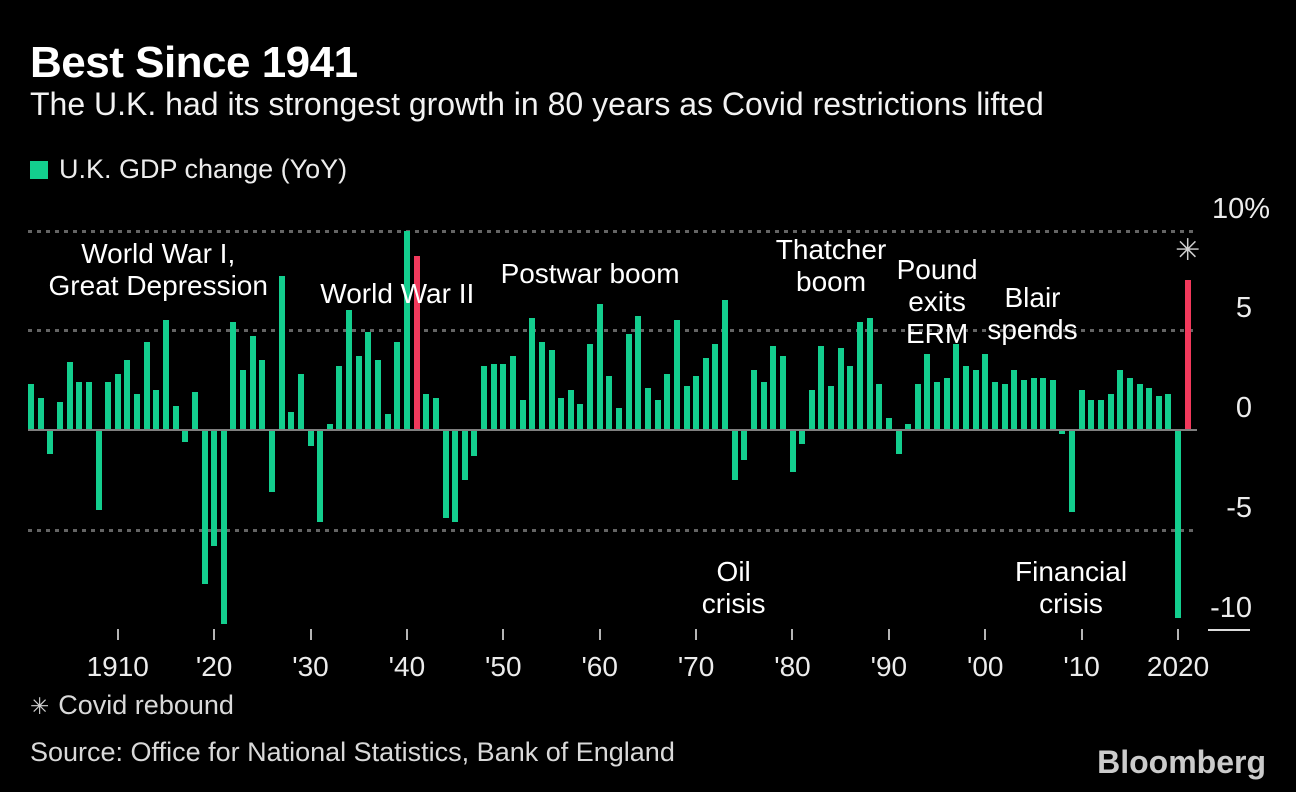  I want to click on bar-1950, so click(503, 396).